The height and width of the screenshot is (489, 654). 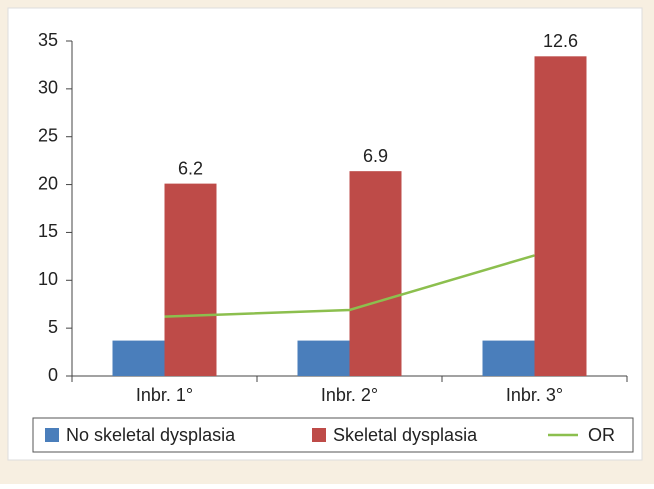 What do you see at coordinates (48, 279) in the screenshot?
I see `y-tick-label: 10` at bounding box center [48, 279].